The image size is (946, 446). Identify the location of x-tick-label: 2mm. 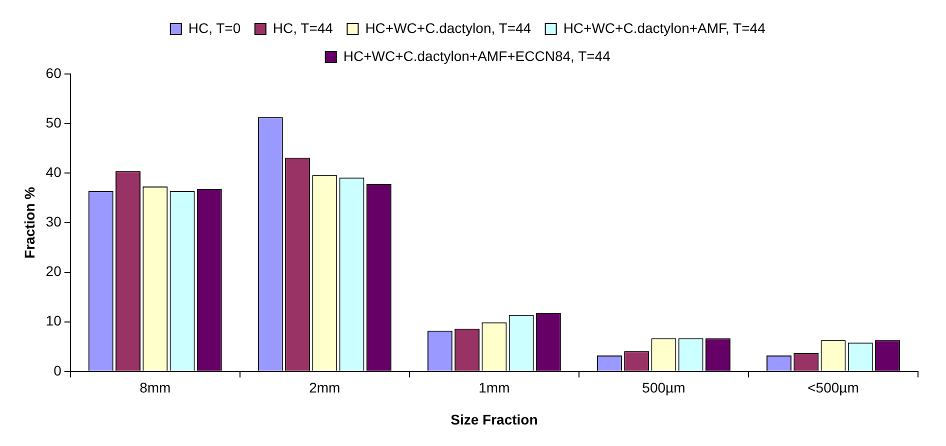
(324, 388).